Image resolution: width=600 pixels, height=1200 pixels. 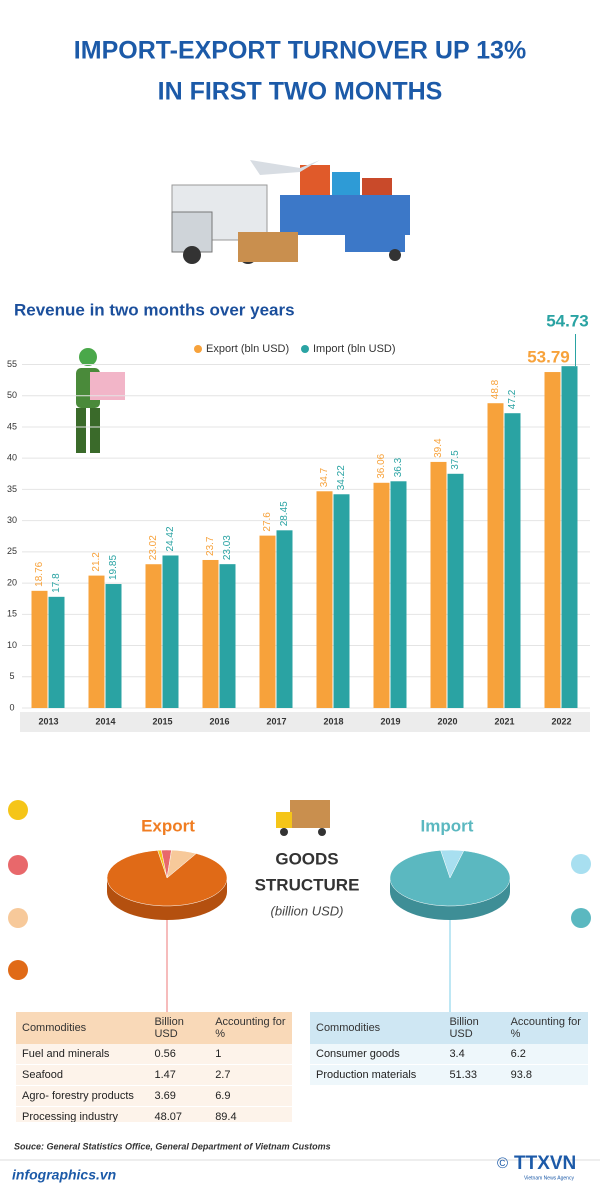 I want to click on x-tick-label: 2014, so click(x=105, y=721).